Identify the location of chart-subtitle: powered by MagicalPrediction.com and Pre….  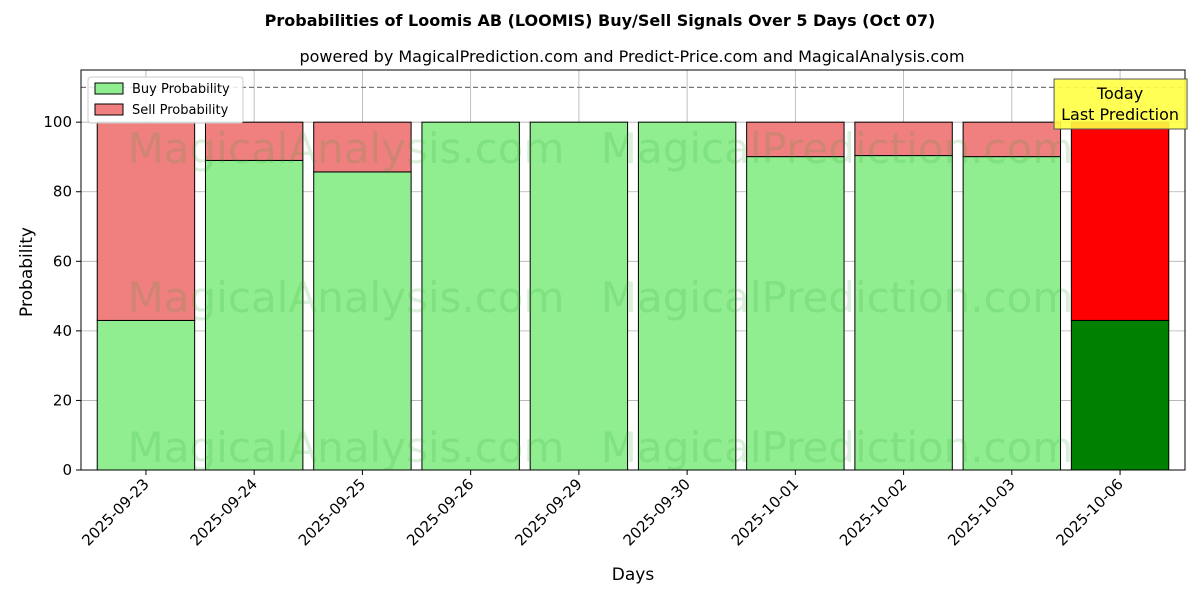
(631, 56).